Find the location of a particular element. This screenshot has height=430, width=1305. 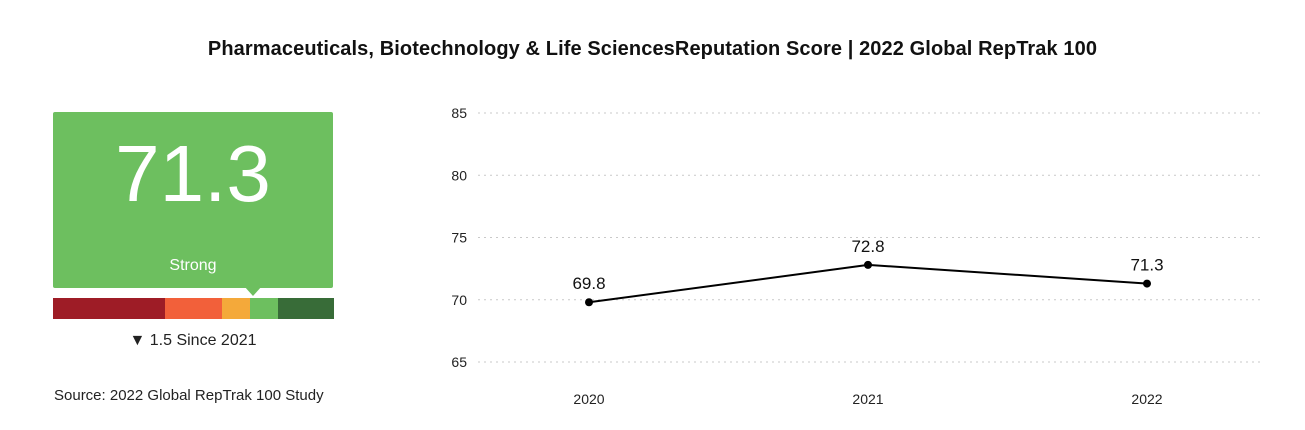

series-line is located at coordinates (868, 283).